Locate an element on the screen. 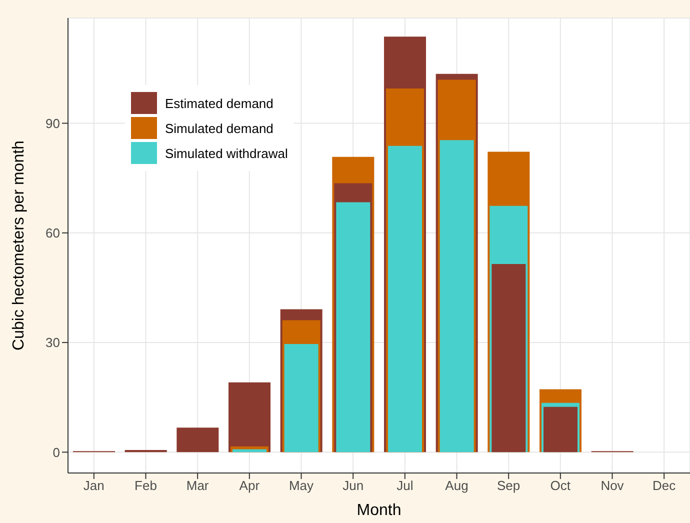 Image resolution: width=690 pixels, height=523 pixels. y-tick-label: 60 is located at coordinates (53, 233).